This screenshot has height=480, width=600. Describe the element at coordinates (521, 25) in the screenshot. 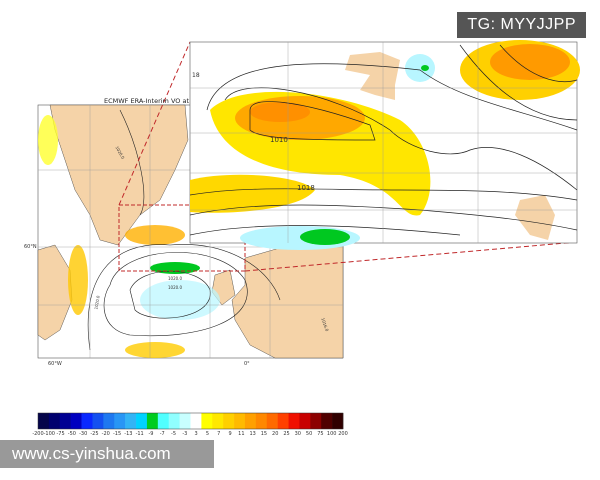

I see `watermark-top: TG: MYYJJPP` at that location.